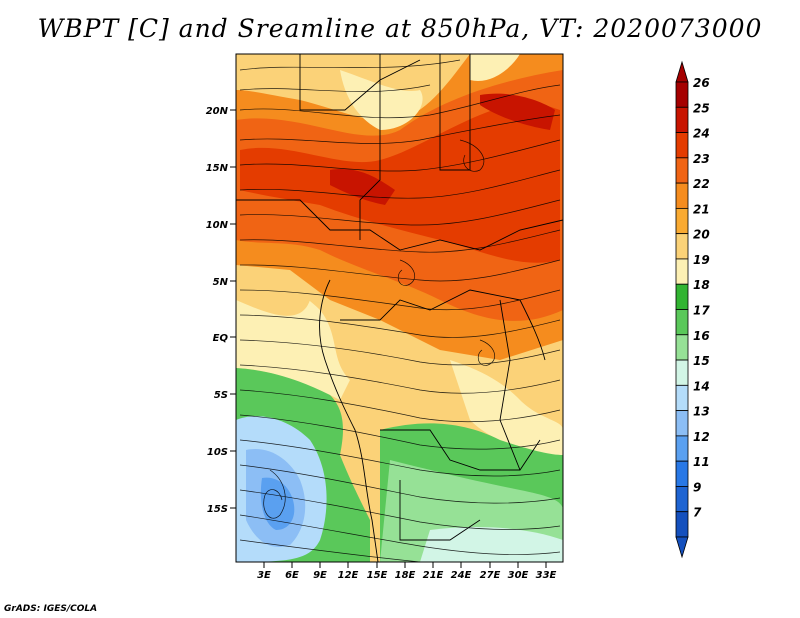  I want to click on colorbar-label: 13, so click(701, 412).